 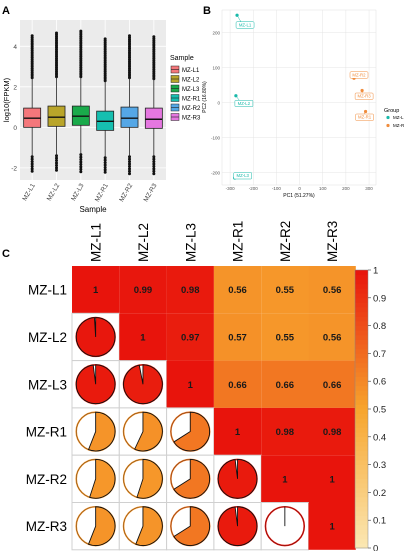 I want to click on panel-b-legend-label: MZ-R, so click(x=399, y=125).